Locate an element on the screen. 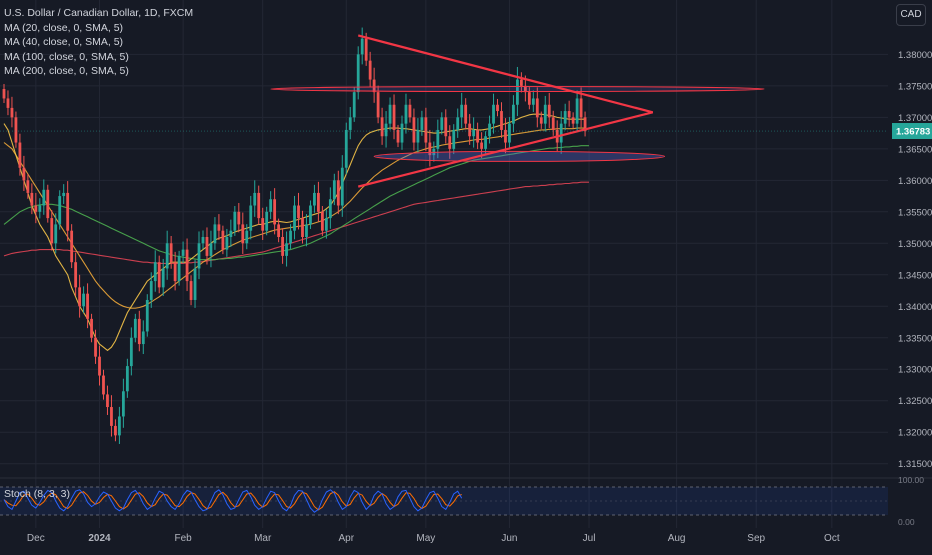  stoch-k-line is located at coordinates (233, 501).